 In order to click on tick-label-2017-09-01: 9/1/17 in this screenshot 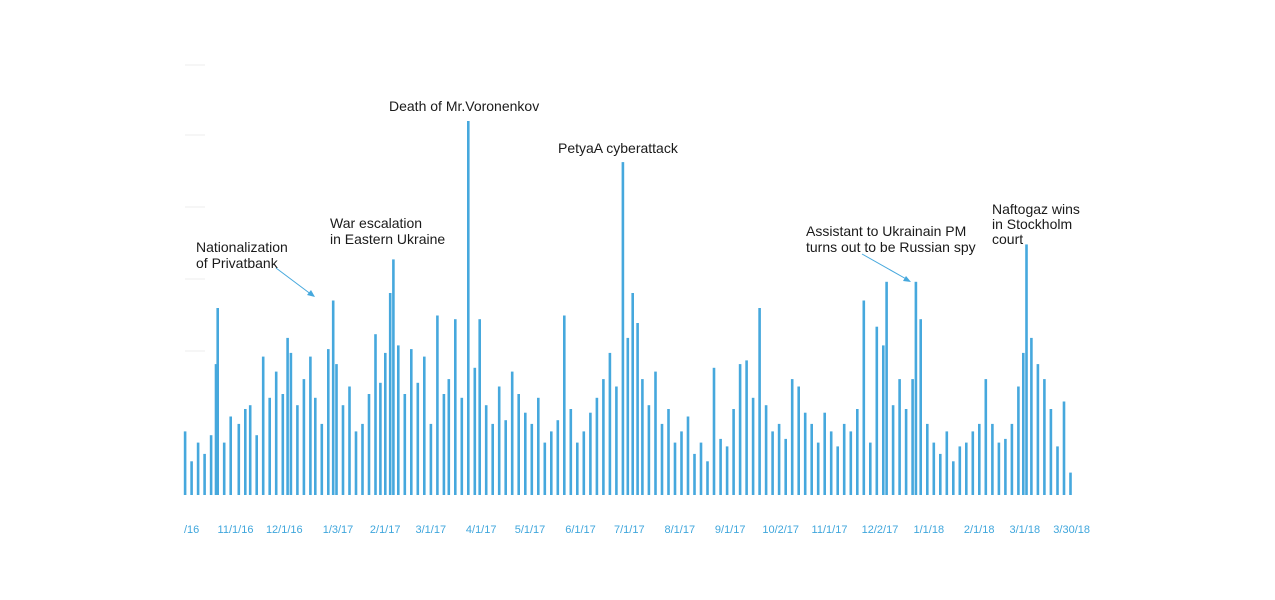, I will do `click(730, 530)`.